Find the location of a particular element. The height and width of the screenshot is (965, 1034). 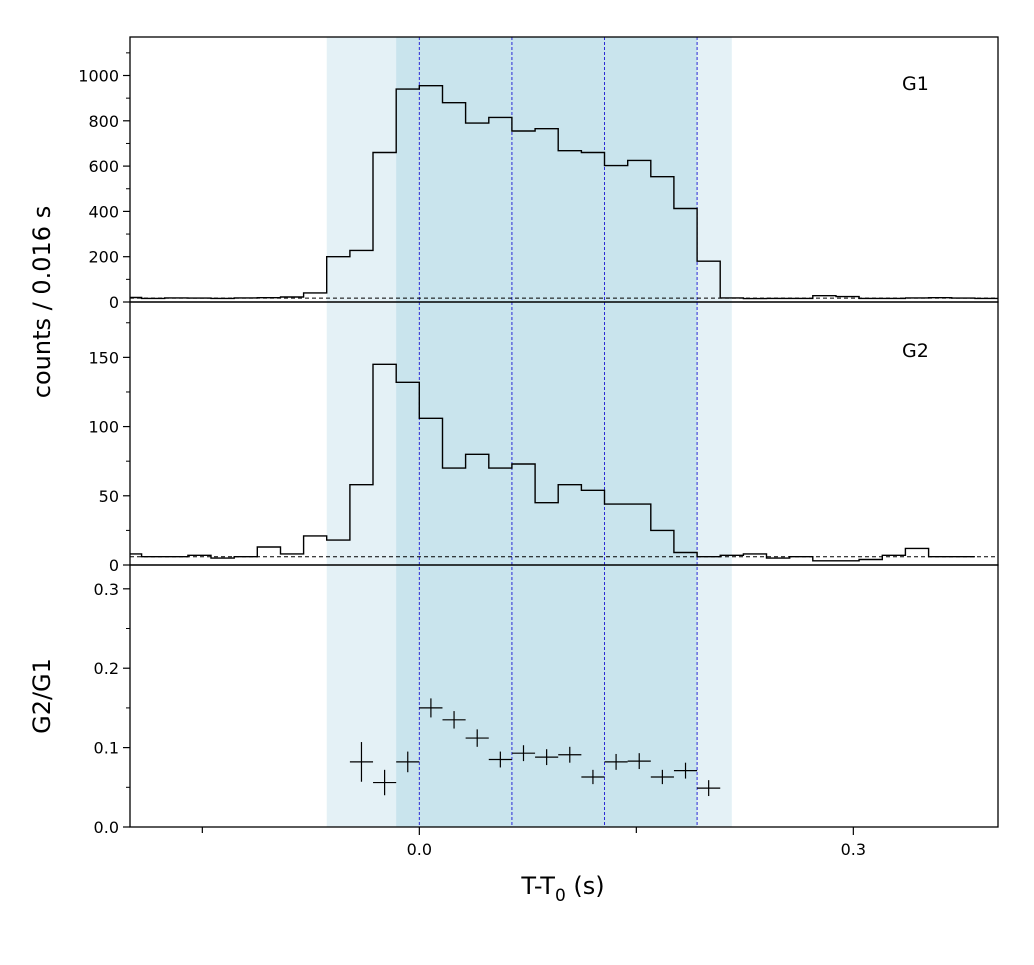

x-axis-title-unit: (s) is located at coordinates (585, 886).